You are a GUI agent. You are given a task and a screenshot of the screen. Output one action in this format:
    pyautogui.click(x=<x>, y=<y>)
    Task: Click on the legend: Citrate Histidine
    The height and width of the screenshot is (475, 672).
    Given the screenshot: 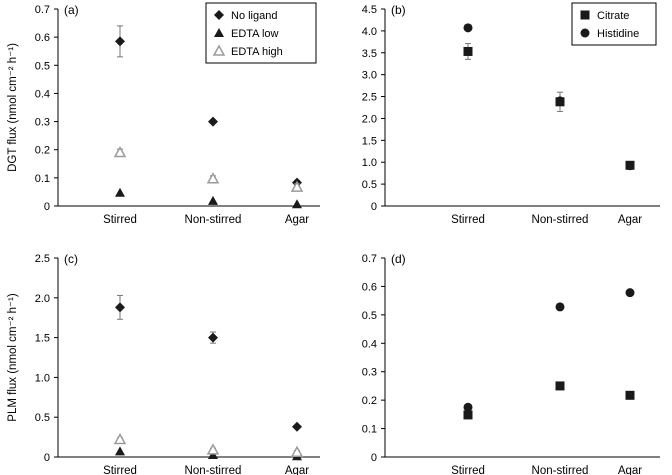 What is the action you would take?
    pyautogui.click(x=614, y=24)
    